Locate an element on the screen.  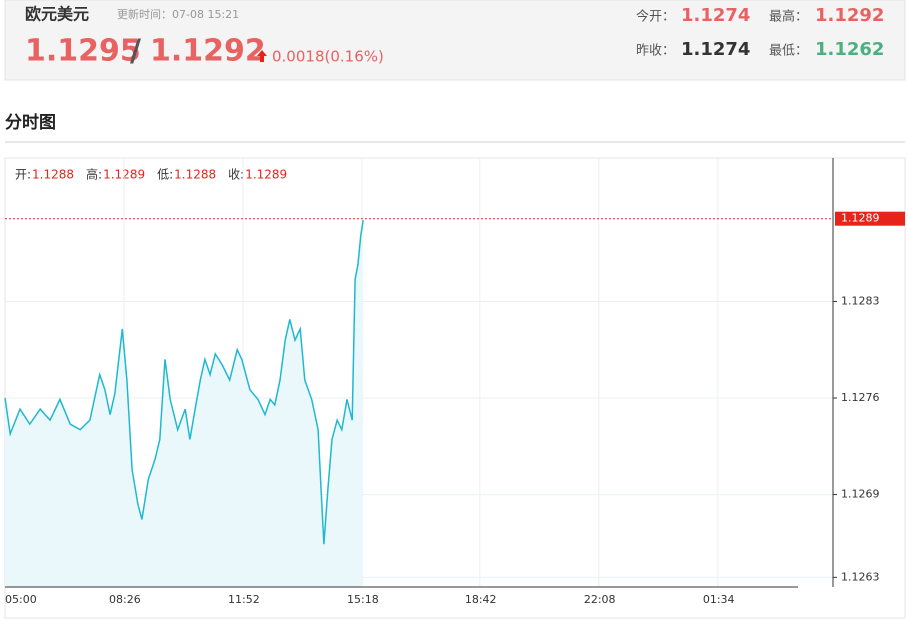
info-label: 收: is located at coordinates (236, 175).